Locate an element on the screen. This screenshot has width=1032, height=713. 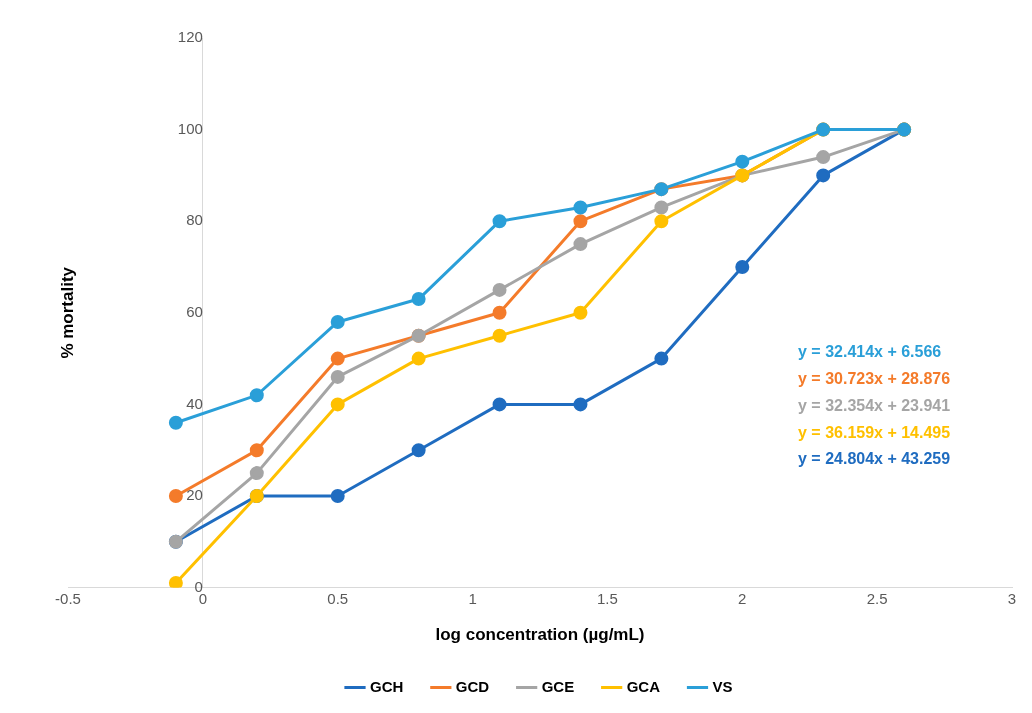
x-tick-label: 2 is located at coordinates (742, 598).